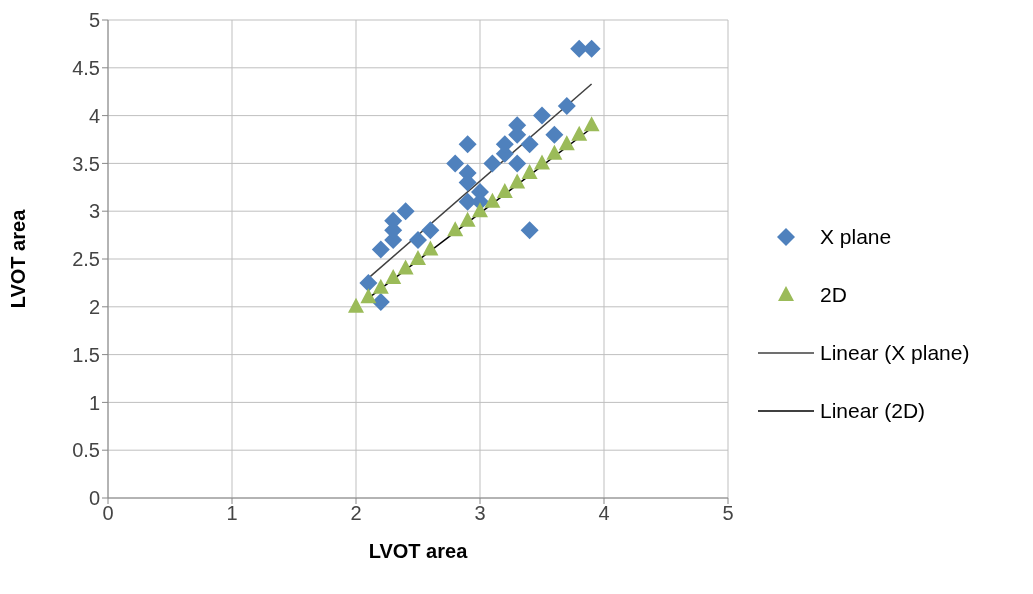  Describe the element at coordinates (604, 513) in the screenshot. I see `x-tick-label: 4` at that location.